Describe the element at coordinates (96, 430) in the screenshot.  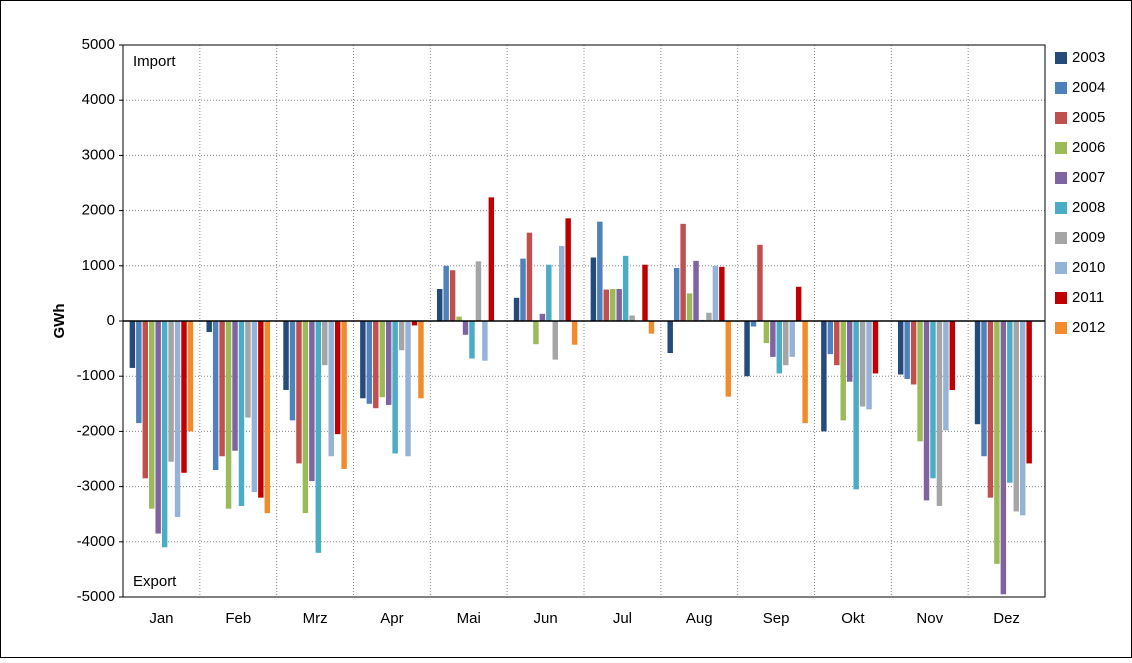
I see `y-tick-label: -2000` at that location.